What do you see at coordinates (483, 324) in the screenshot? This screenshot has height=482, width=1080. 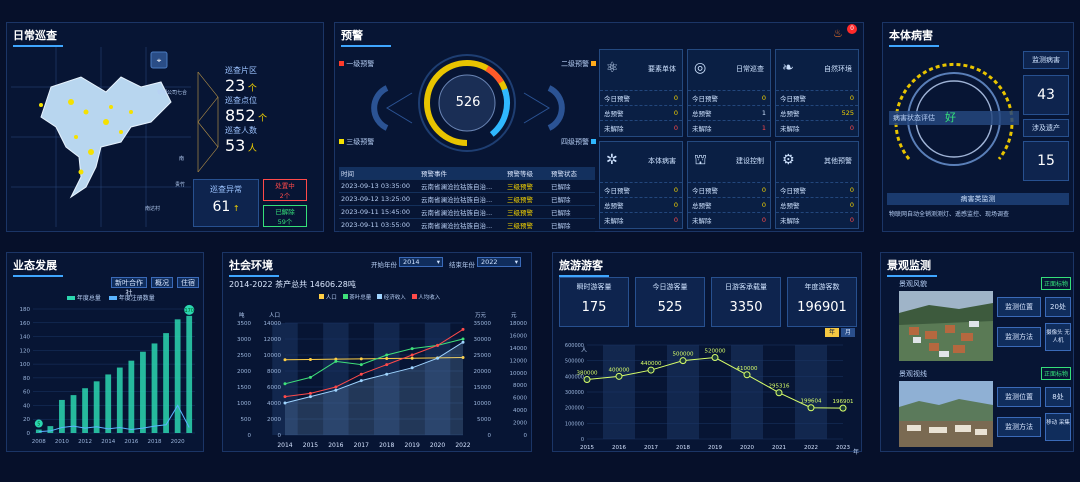 I see `y-tick-label: 35000` at bounding box center [483, 324].